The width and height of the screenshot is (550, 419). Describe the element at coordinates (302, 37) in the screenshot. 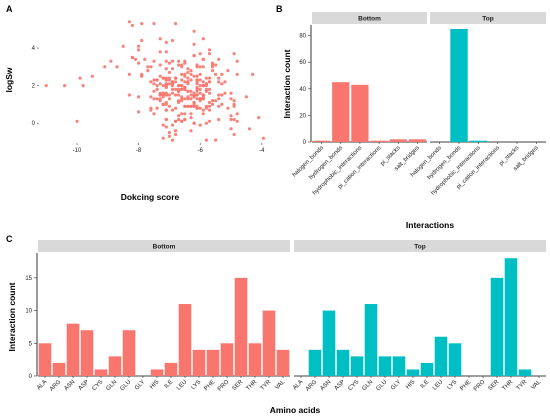

I see `y-tick-label: 80` at that location.